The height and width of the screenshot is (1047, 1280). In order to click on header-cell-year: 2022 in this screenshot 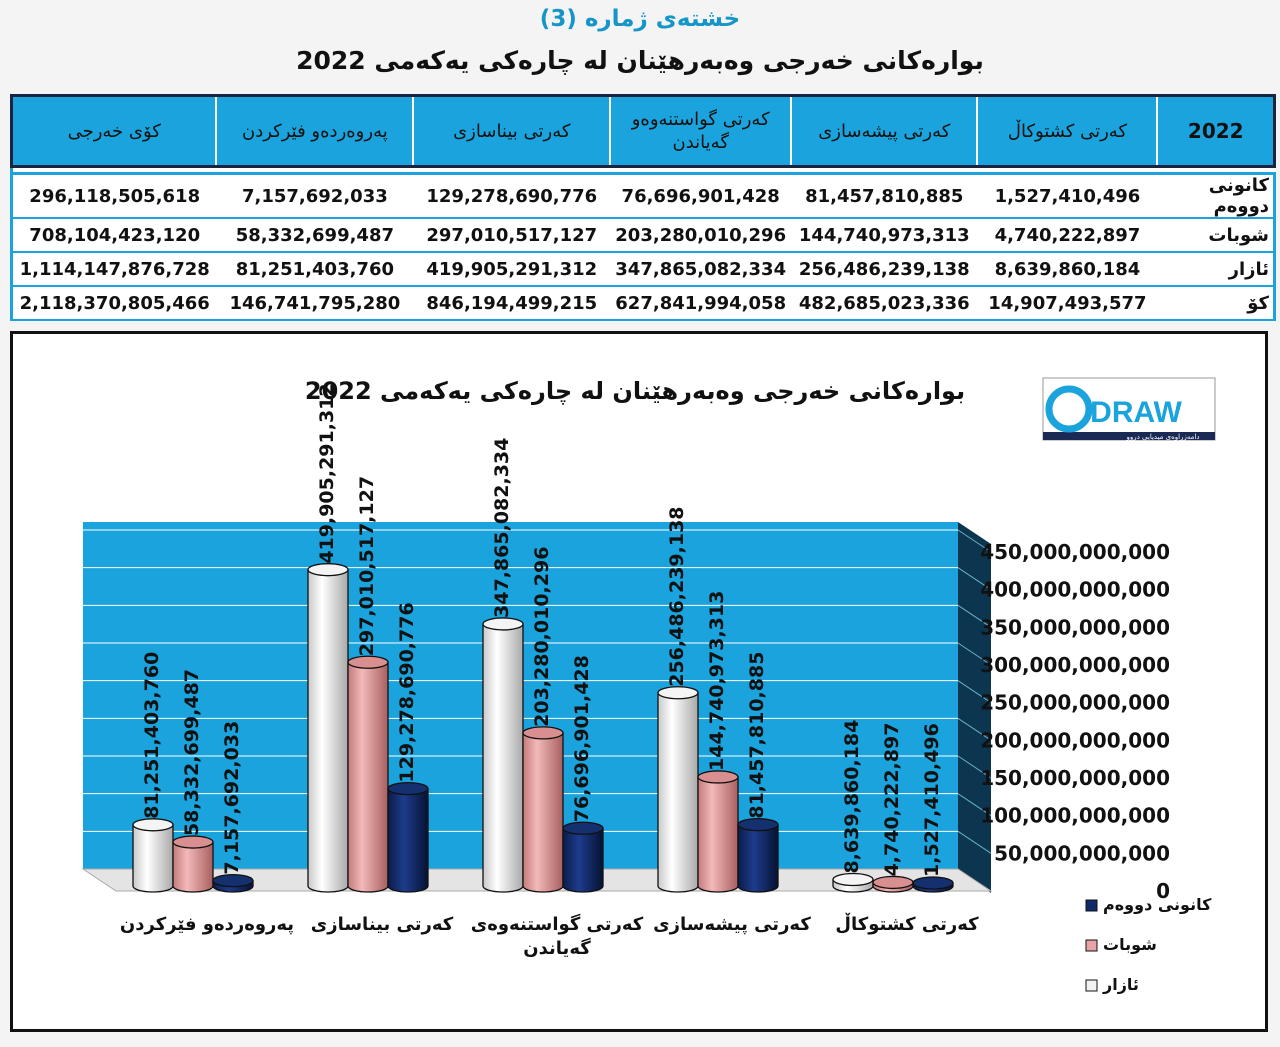, I will do `click(1216, 131)`.